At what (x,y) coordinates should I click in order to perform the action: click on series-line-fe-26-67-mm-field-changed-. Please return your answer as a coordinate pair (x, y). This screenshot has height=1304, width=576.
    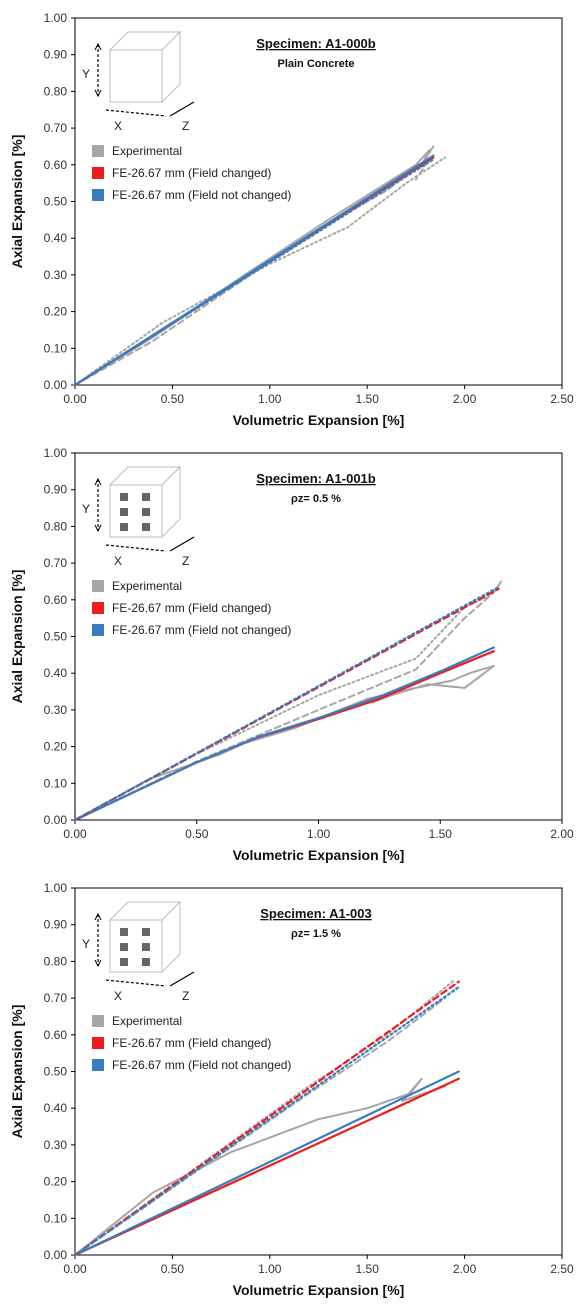
    Looking at the image, I should click on (266, 1118).